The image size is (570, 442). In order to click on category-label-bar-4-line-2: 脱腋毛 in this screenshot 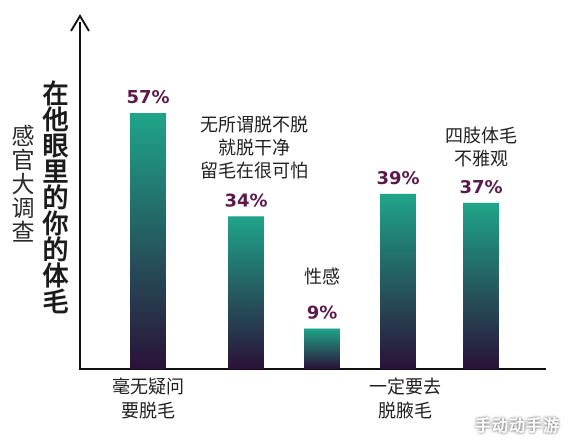, I will do `click(405, 411)`.